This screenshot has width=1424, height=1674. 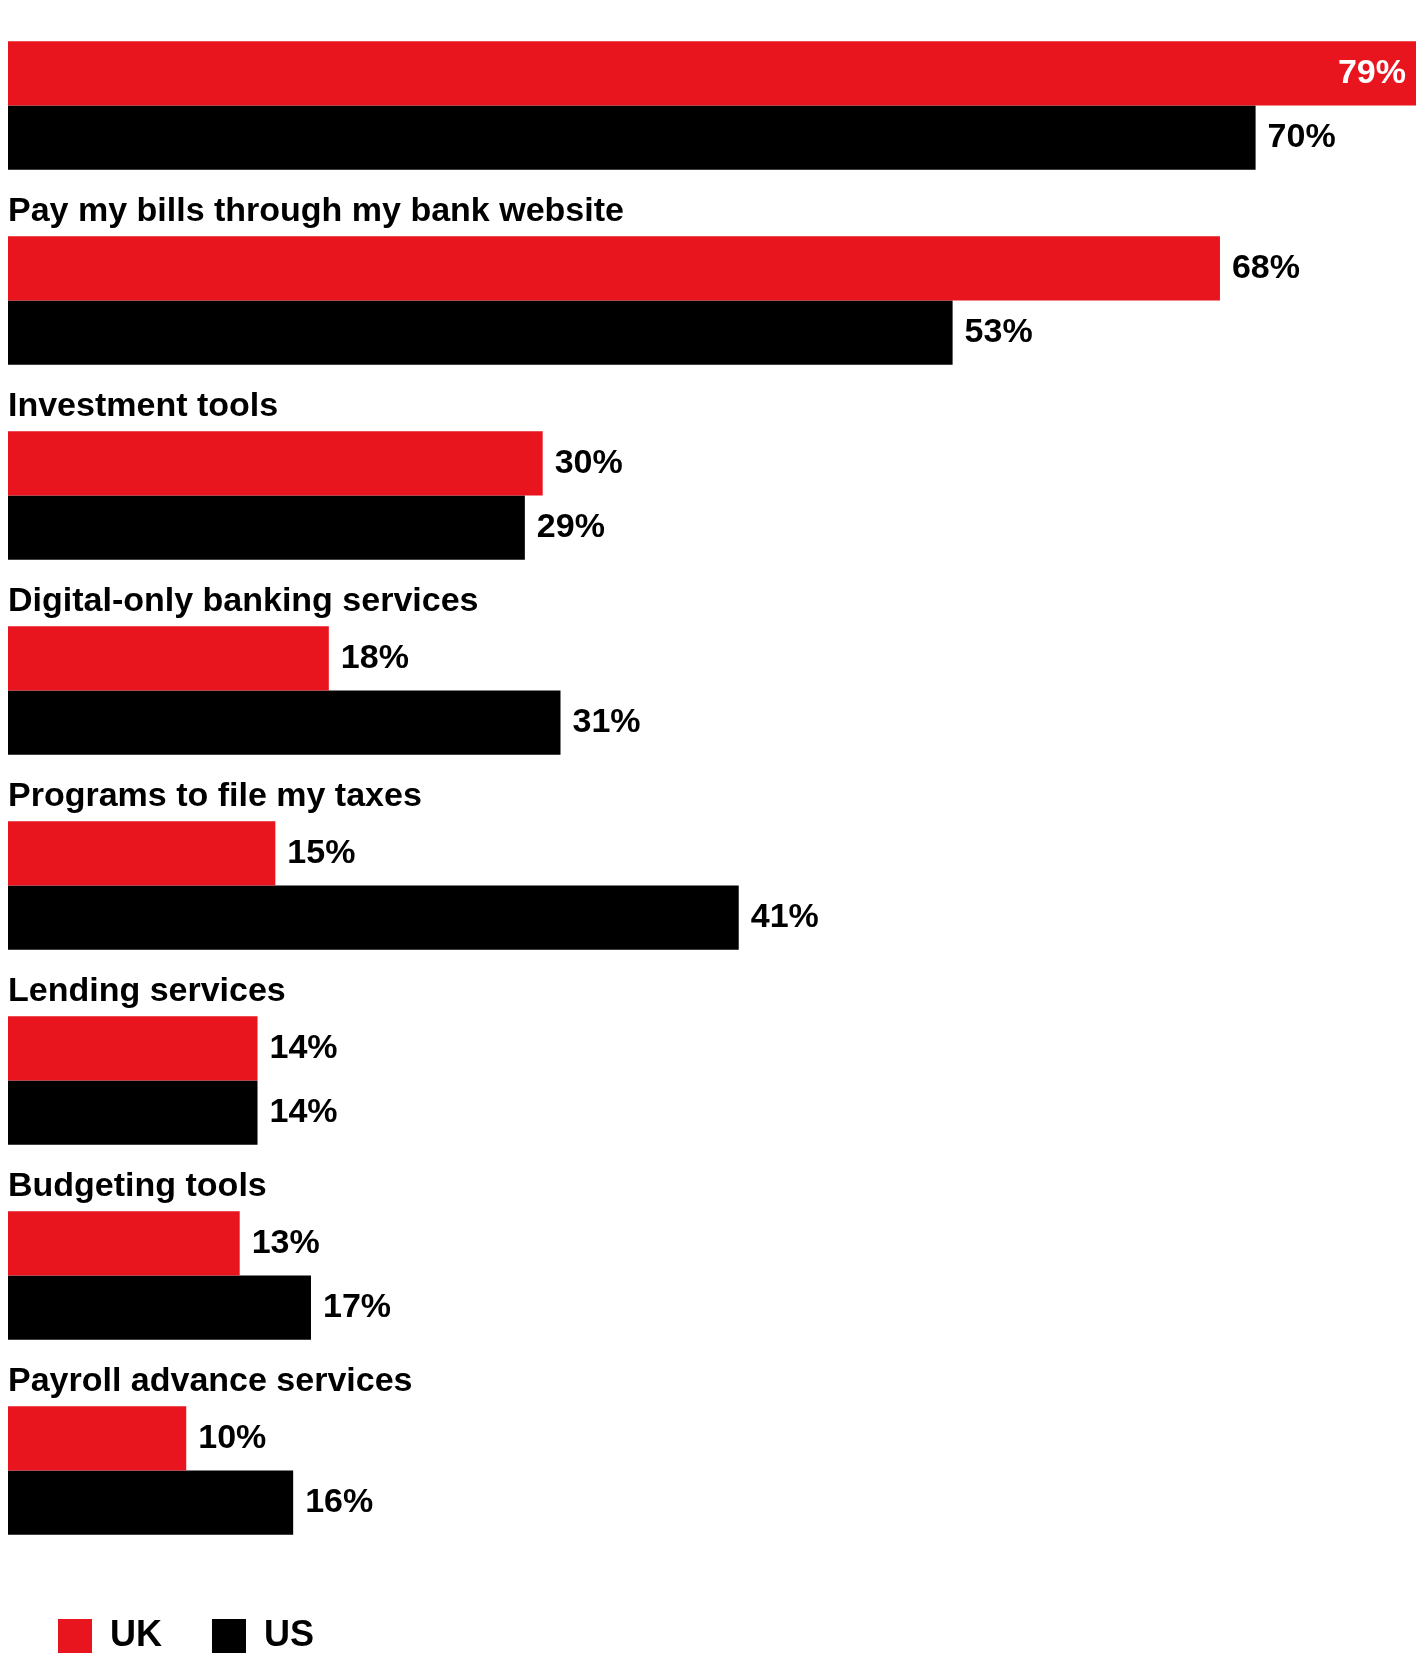 What do you see at coordinates (357, 1305) in the screenshot?
I see `data-label: 17%` at bounding box center [357, 1305].